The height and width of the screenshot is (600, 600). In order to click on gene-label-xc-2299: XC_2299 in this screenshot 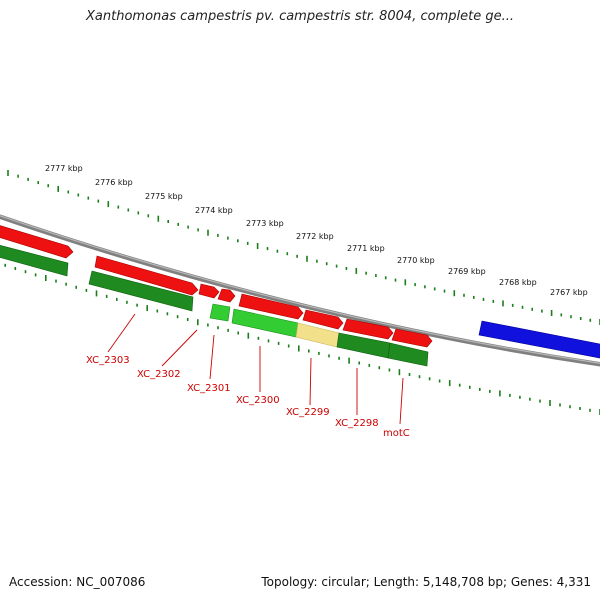, I will do `click(308, 412)`.